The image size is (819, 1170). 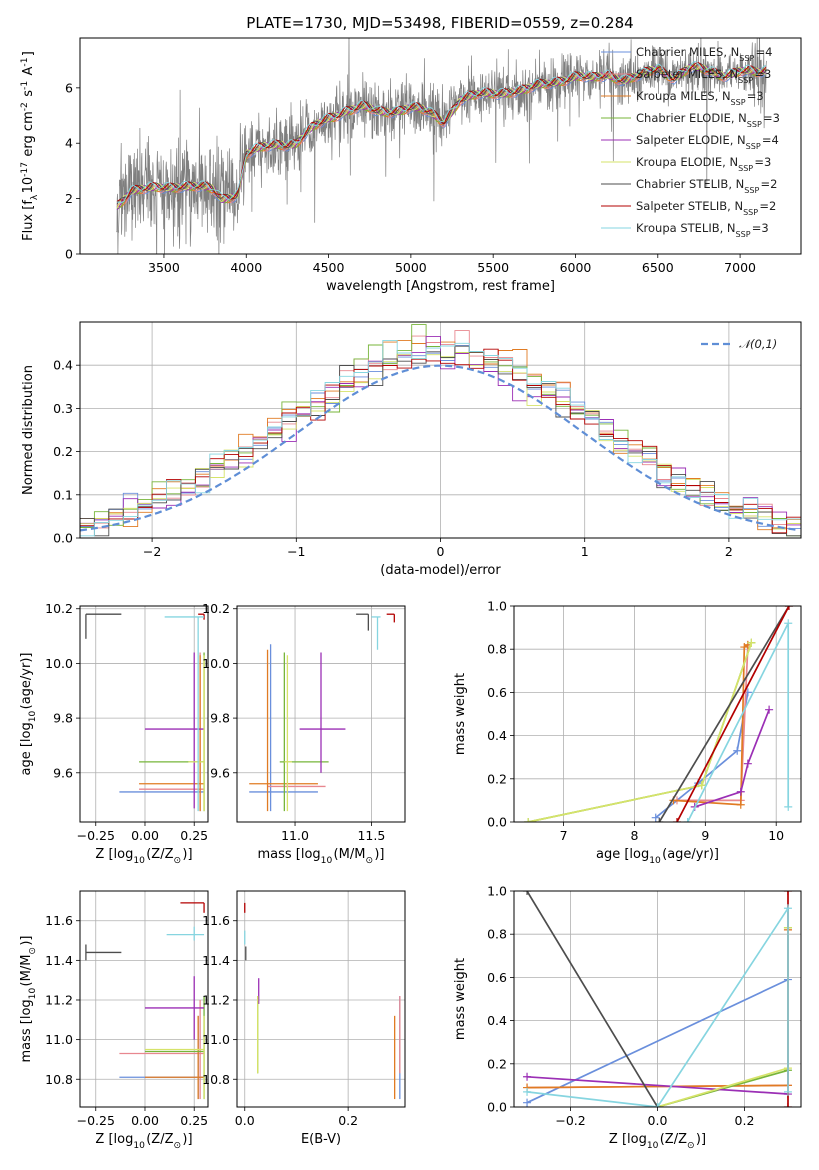 I want to click on y-tick-label: 10.2, so click(x=216, y=608).